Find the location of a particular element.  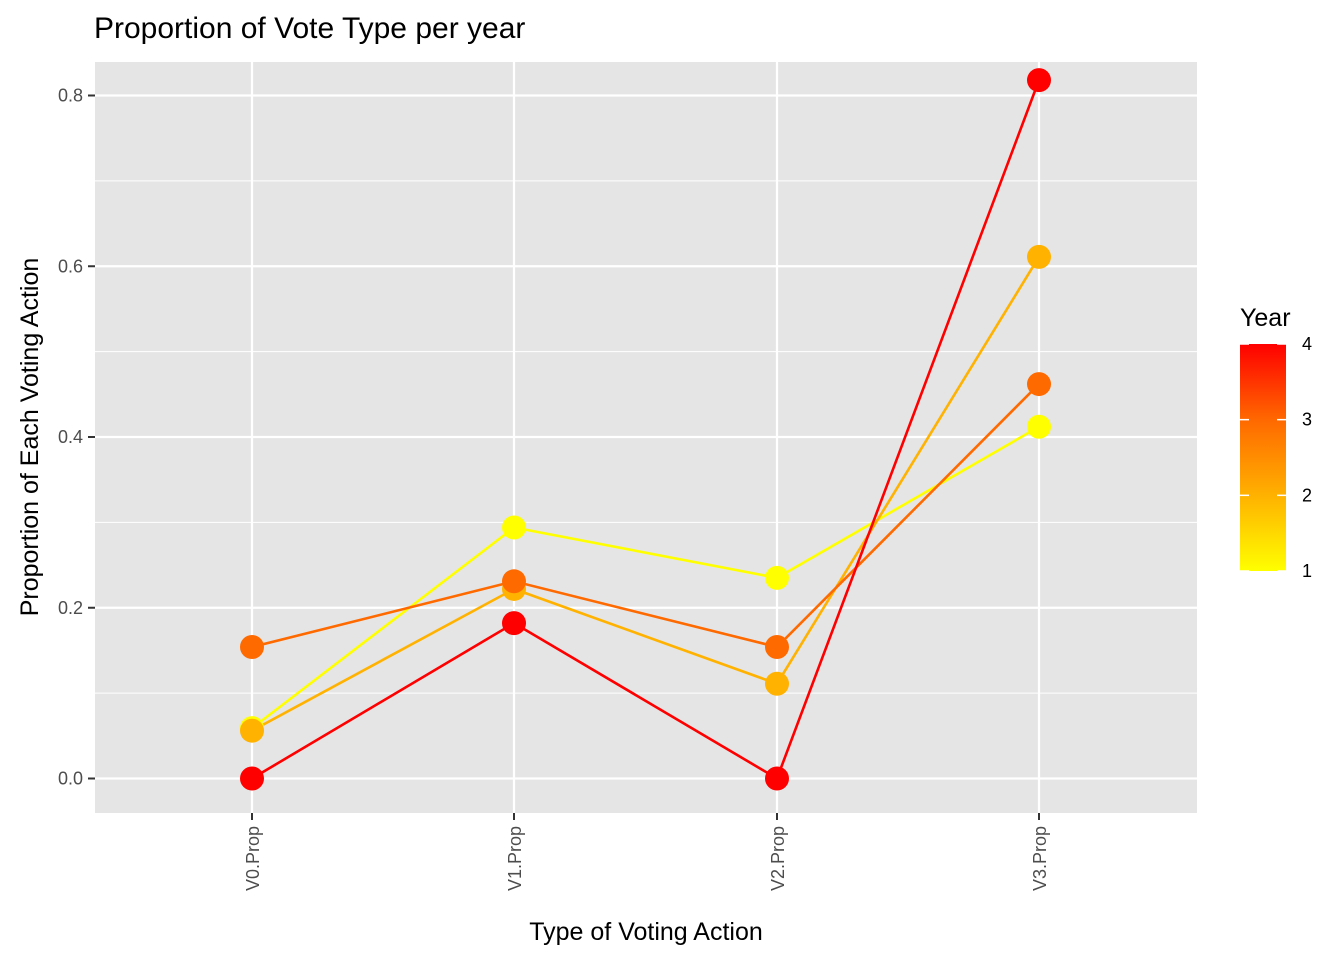

legend-break-label: 3 is located at coordinates (1307, 420).